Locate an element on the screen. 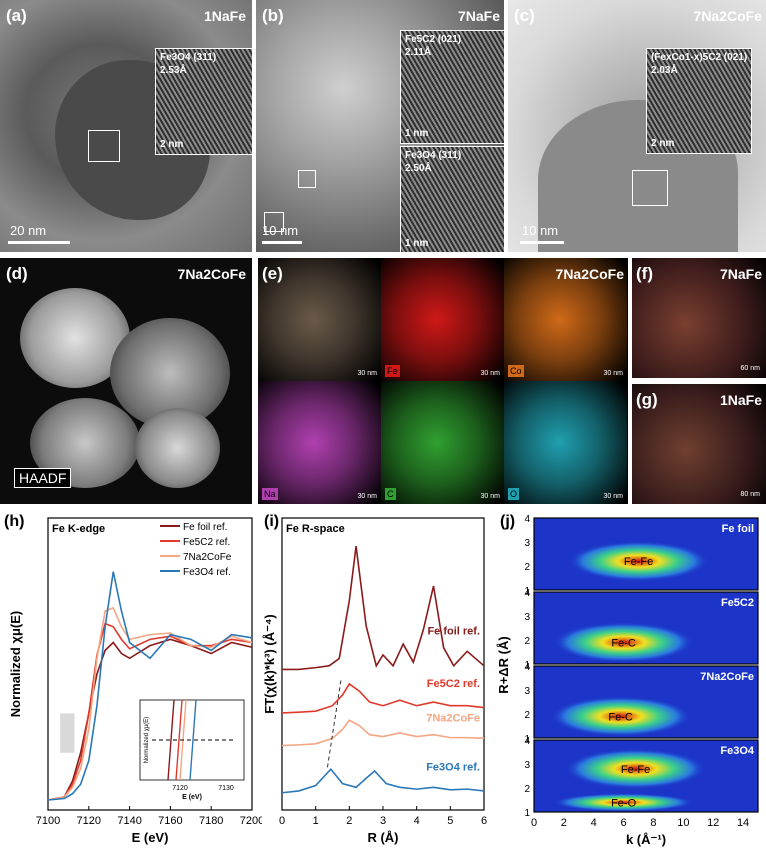  panel-d-sample: 7Na2CoFe is located at coordinates (211, 274).